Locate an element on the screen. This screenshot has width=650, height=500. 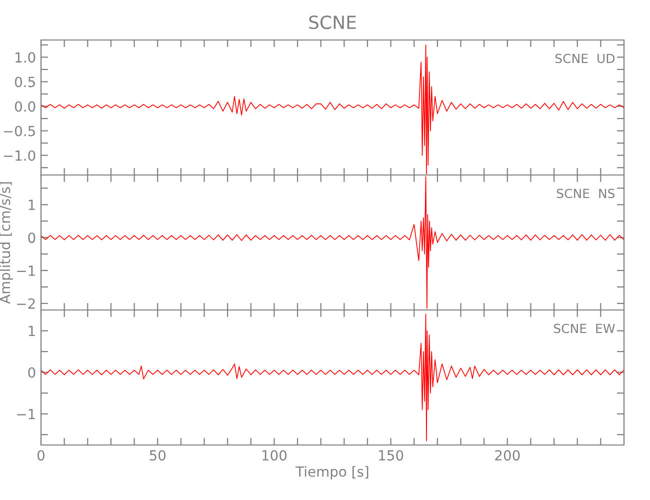
annotation: SCNE UD is located at coordinates (585, 59).